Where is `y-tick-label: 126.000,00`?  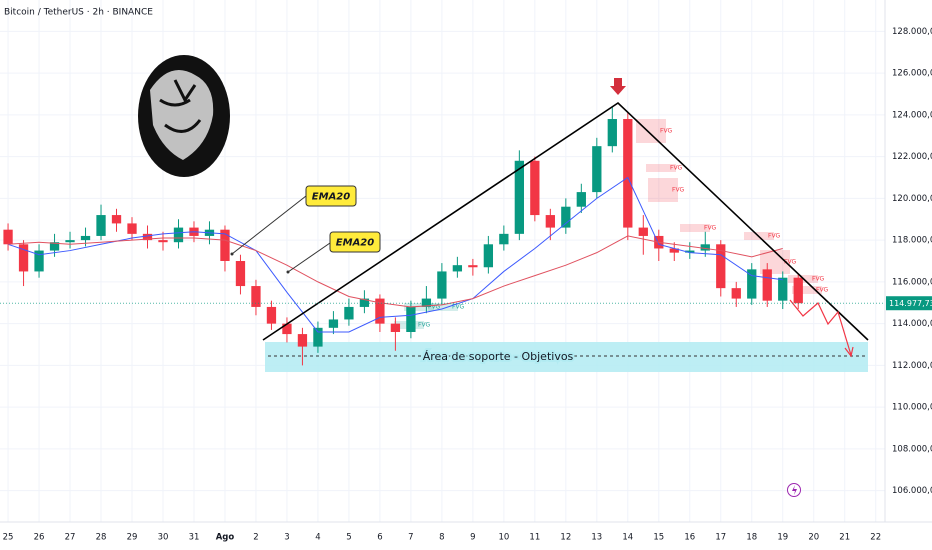
y-tick-label: 126.000,00 is located at coordinates (912, 74).